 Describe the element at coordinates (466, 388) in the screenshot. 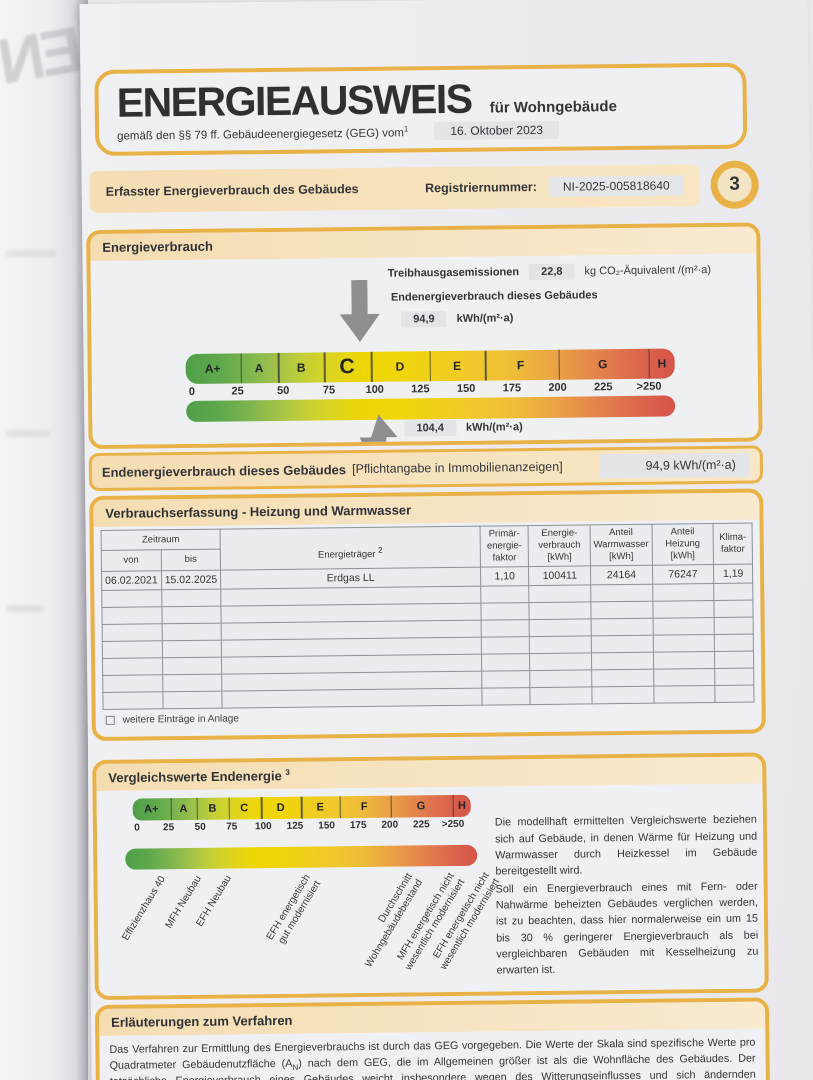

I see `scale-tick: 150` at that location.